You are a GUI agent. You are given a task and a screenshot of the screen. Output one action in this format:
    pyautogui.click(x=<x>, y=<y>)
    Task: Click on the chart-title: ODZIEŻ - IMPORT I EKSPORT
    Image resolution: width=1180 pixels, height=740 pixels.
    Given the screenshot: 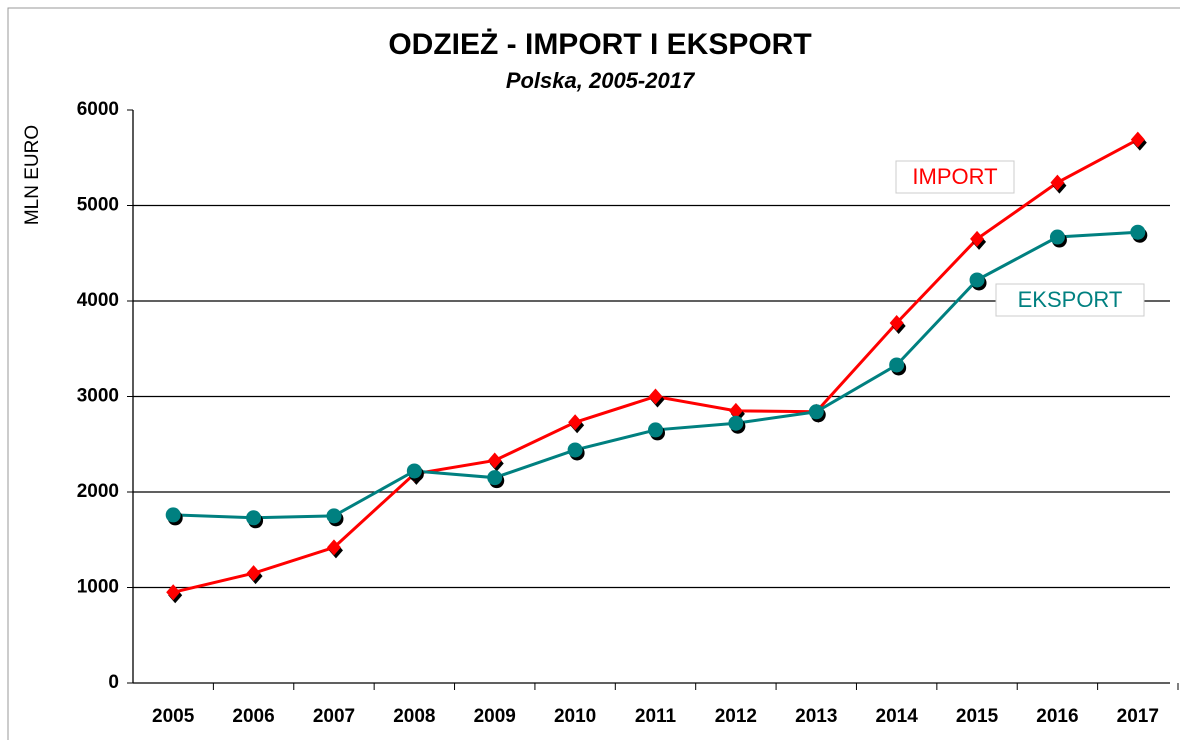 What is the action you would take?
    pyautogui.click(x=599, y=44)
    